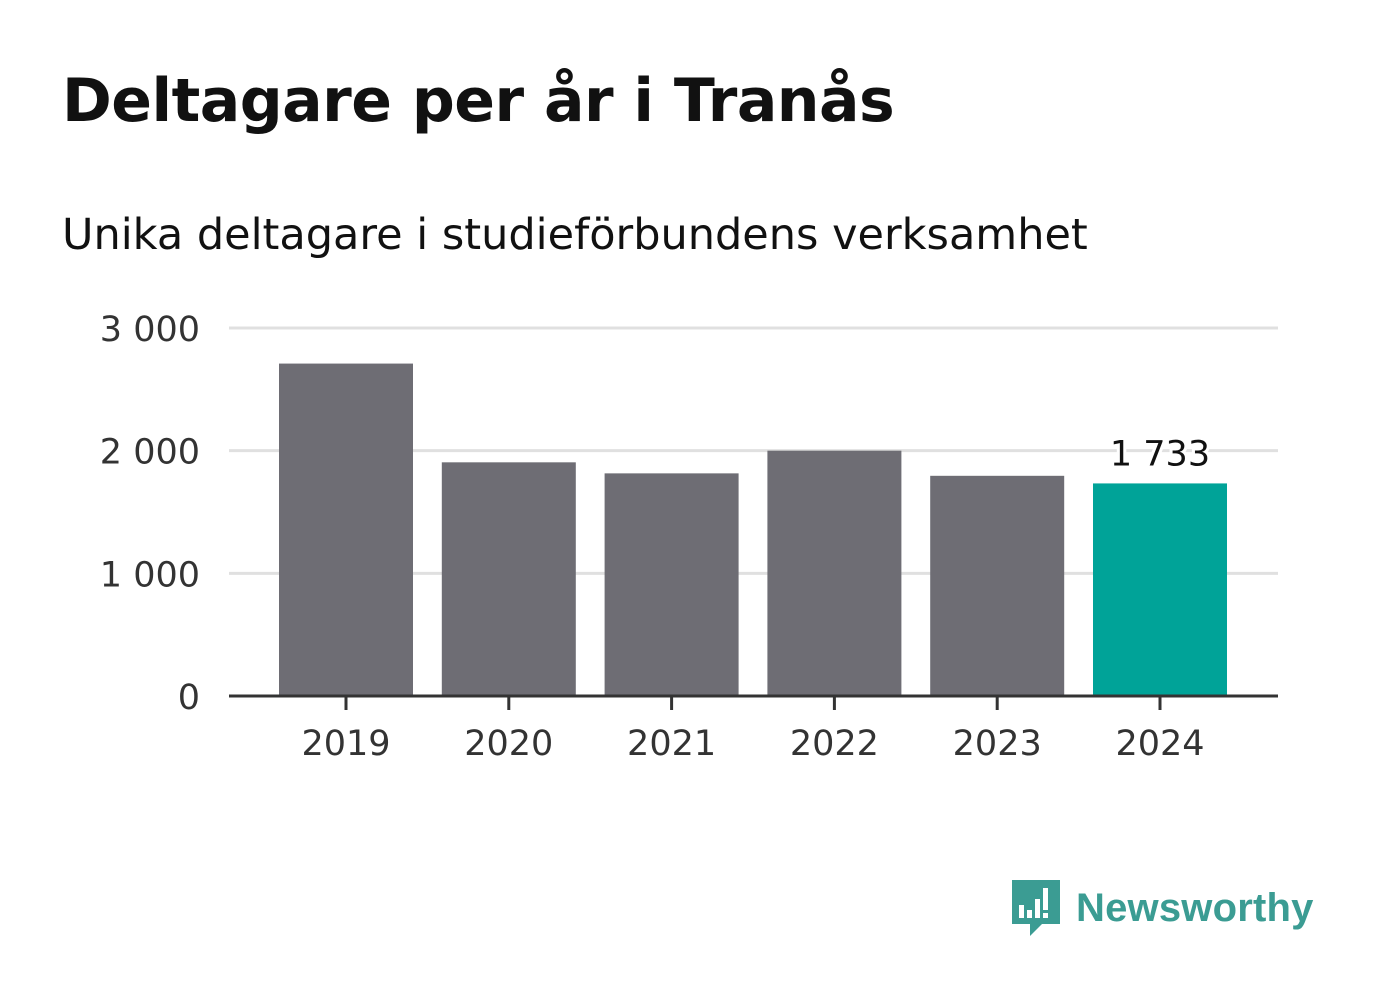  Describe the element at coordinates (346, 529) in the screenshot. I see `bar-2019` at that location.